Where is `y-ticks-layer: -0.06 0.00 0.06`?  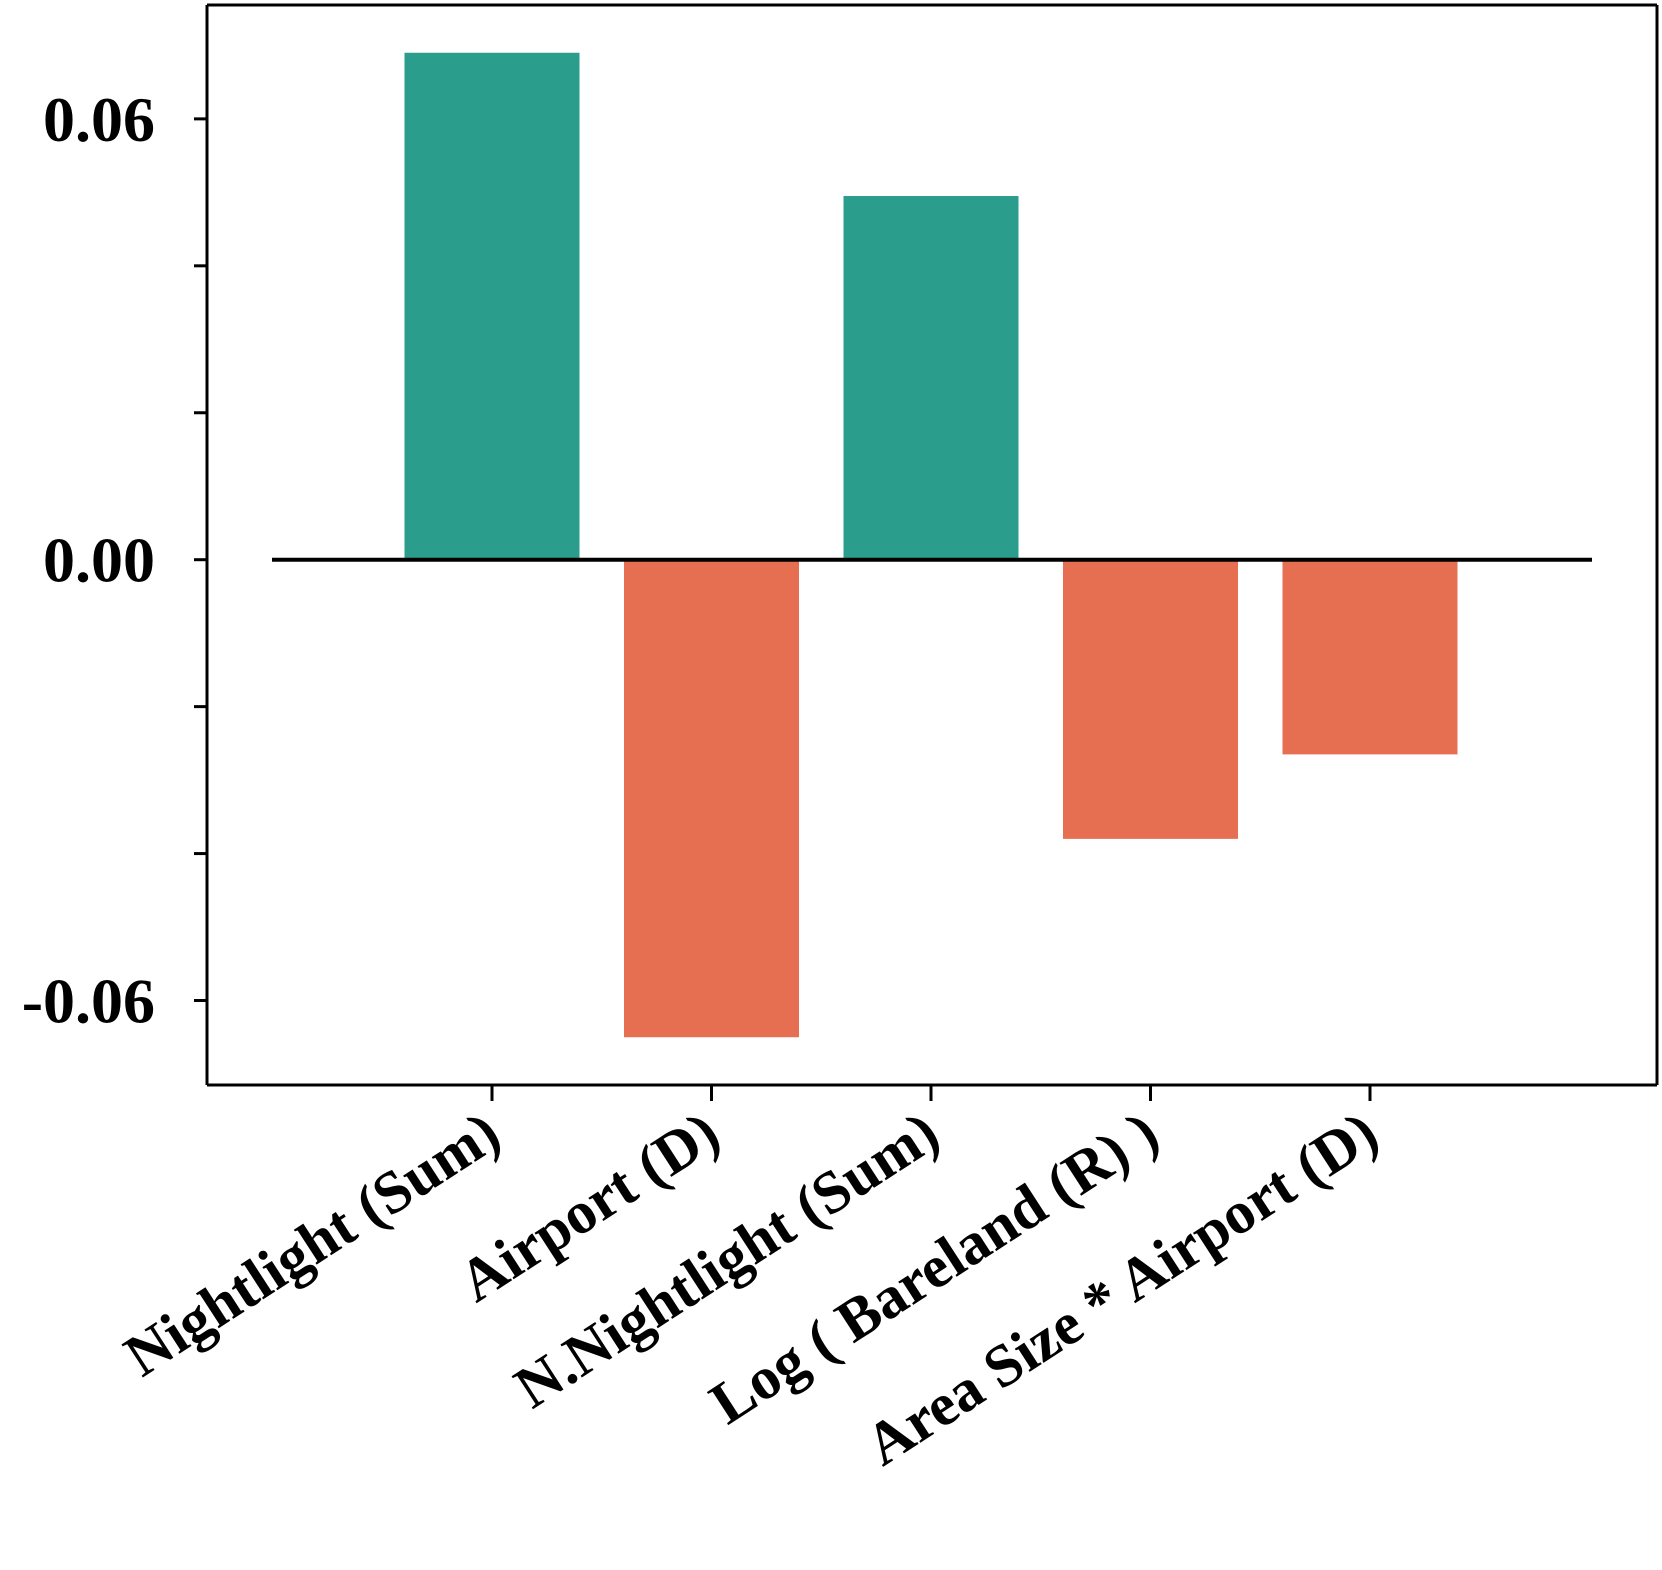
y-ticks-layer: -0.06 0.00 0.06 is located at coordinates (114, 560).